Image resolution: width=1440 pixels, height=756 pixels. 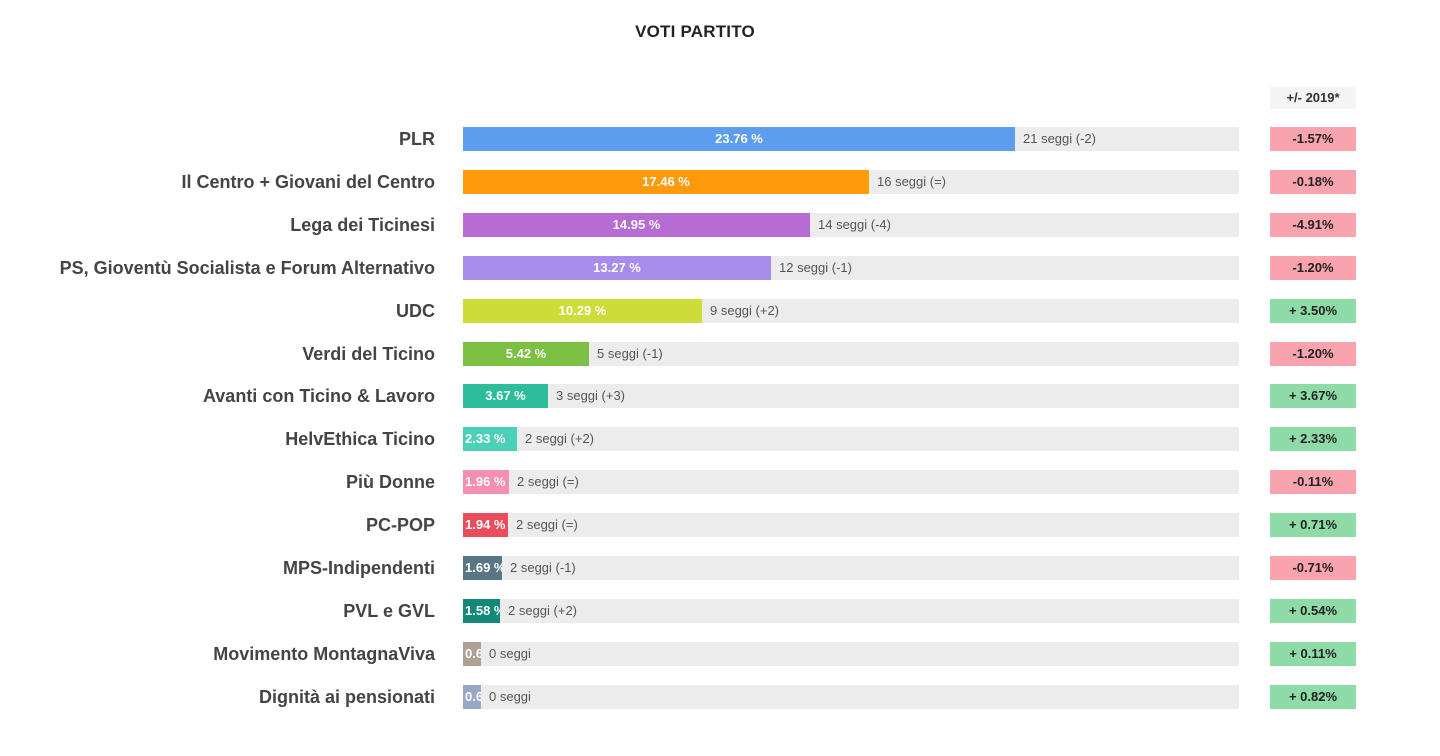 I want to click on party-row: PLR 23.76 % 21 seggi (-2) -1.57%, so click(x=720, y=139).